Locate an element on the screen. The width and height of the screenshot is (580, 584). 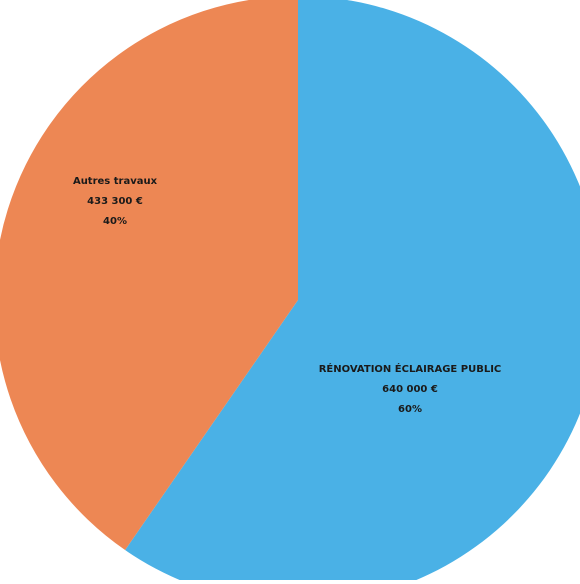
slice-label-2-percent: 40% is located at coordinates (115, 221).